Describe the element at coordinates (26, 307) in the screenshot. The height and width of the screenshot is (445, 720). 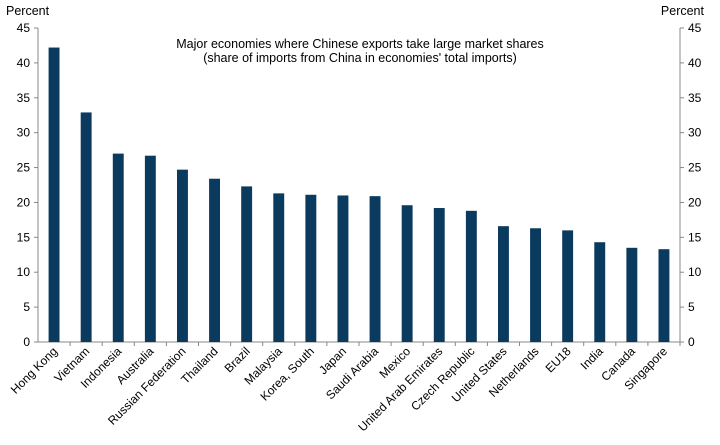
I see `left-y-tick-label: 5` at that location.